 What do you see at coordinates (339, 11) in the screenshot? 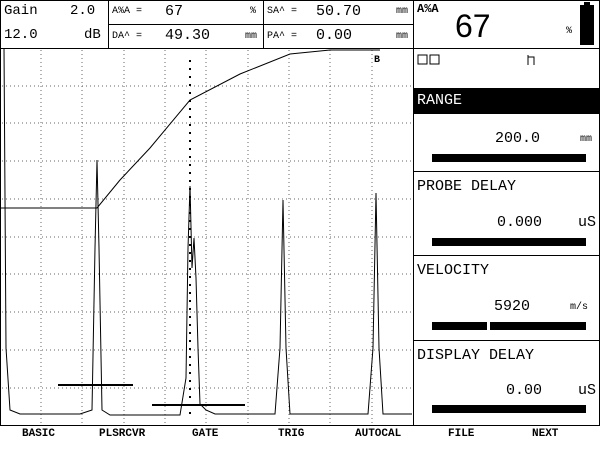
I see `reading-value: 50.70` at bounding box center [339, 11].